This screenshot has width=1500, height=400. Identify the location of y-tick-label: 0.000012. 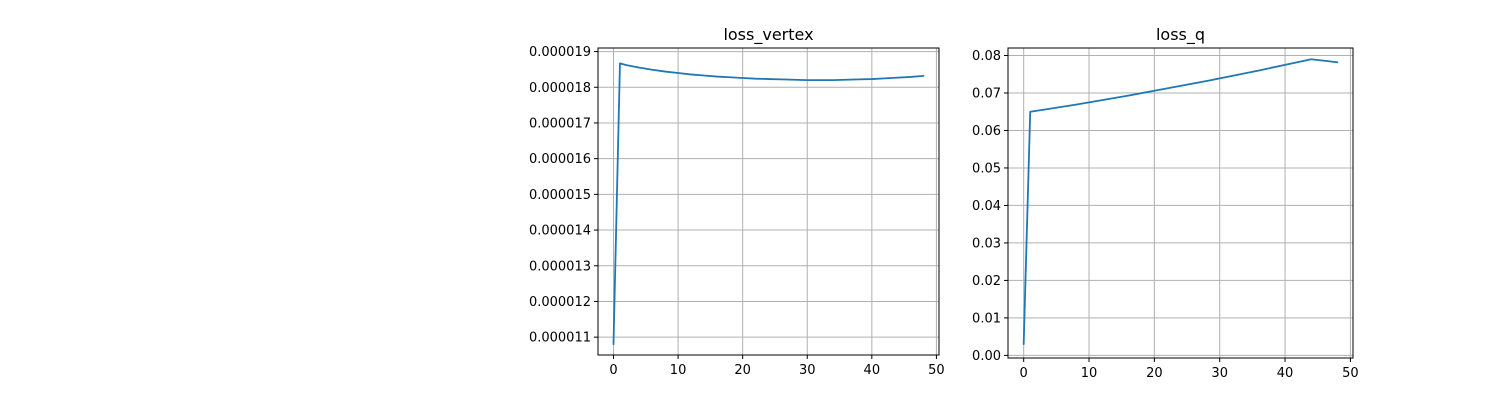
(560, 302).